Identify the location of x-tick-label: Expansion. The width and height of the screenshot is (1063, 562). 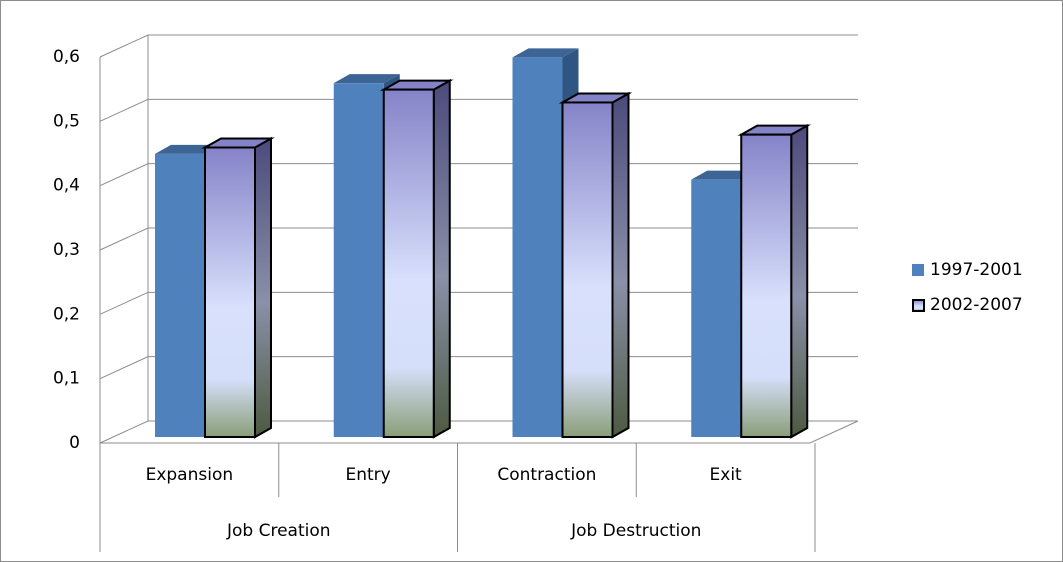
(190, 475).